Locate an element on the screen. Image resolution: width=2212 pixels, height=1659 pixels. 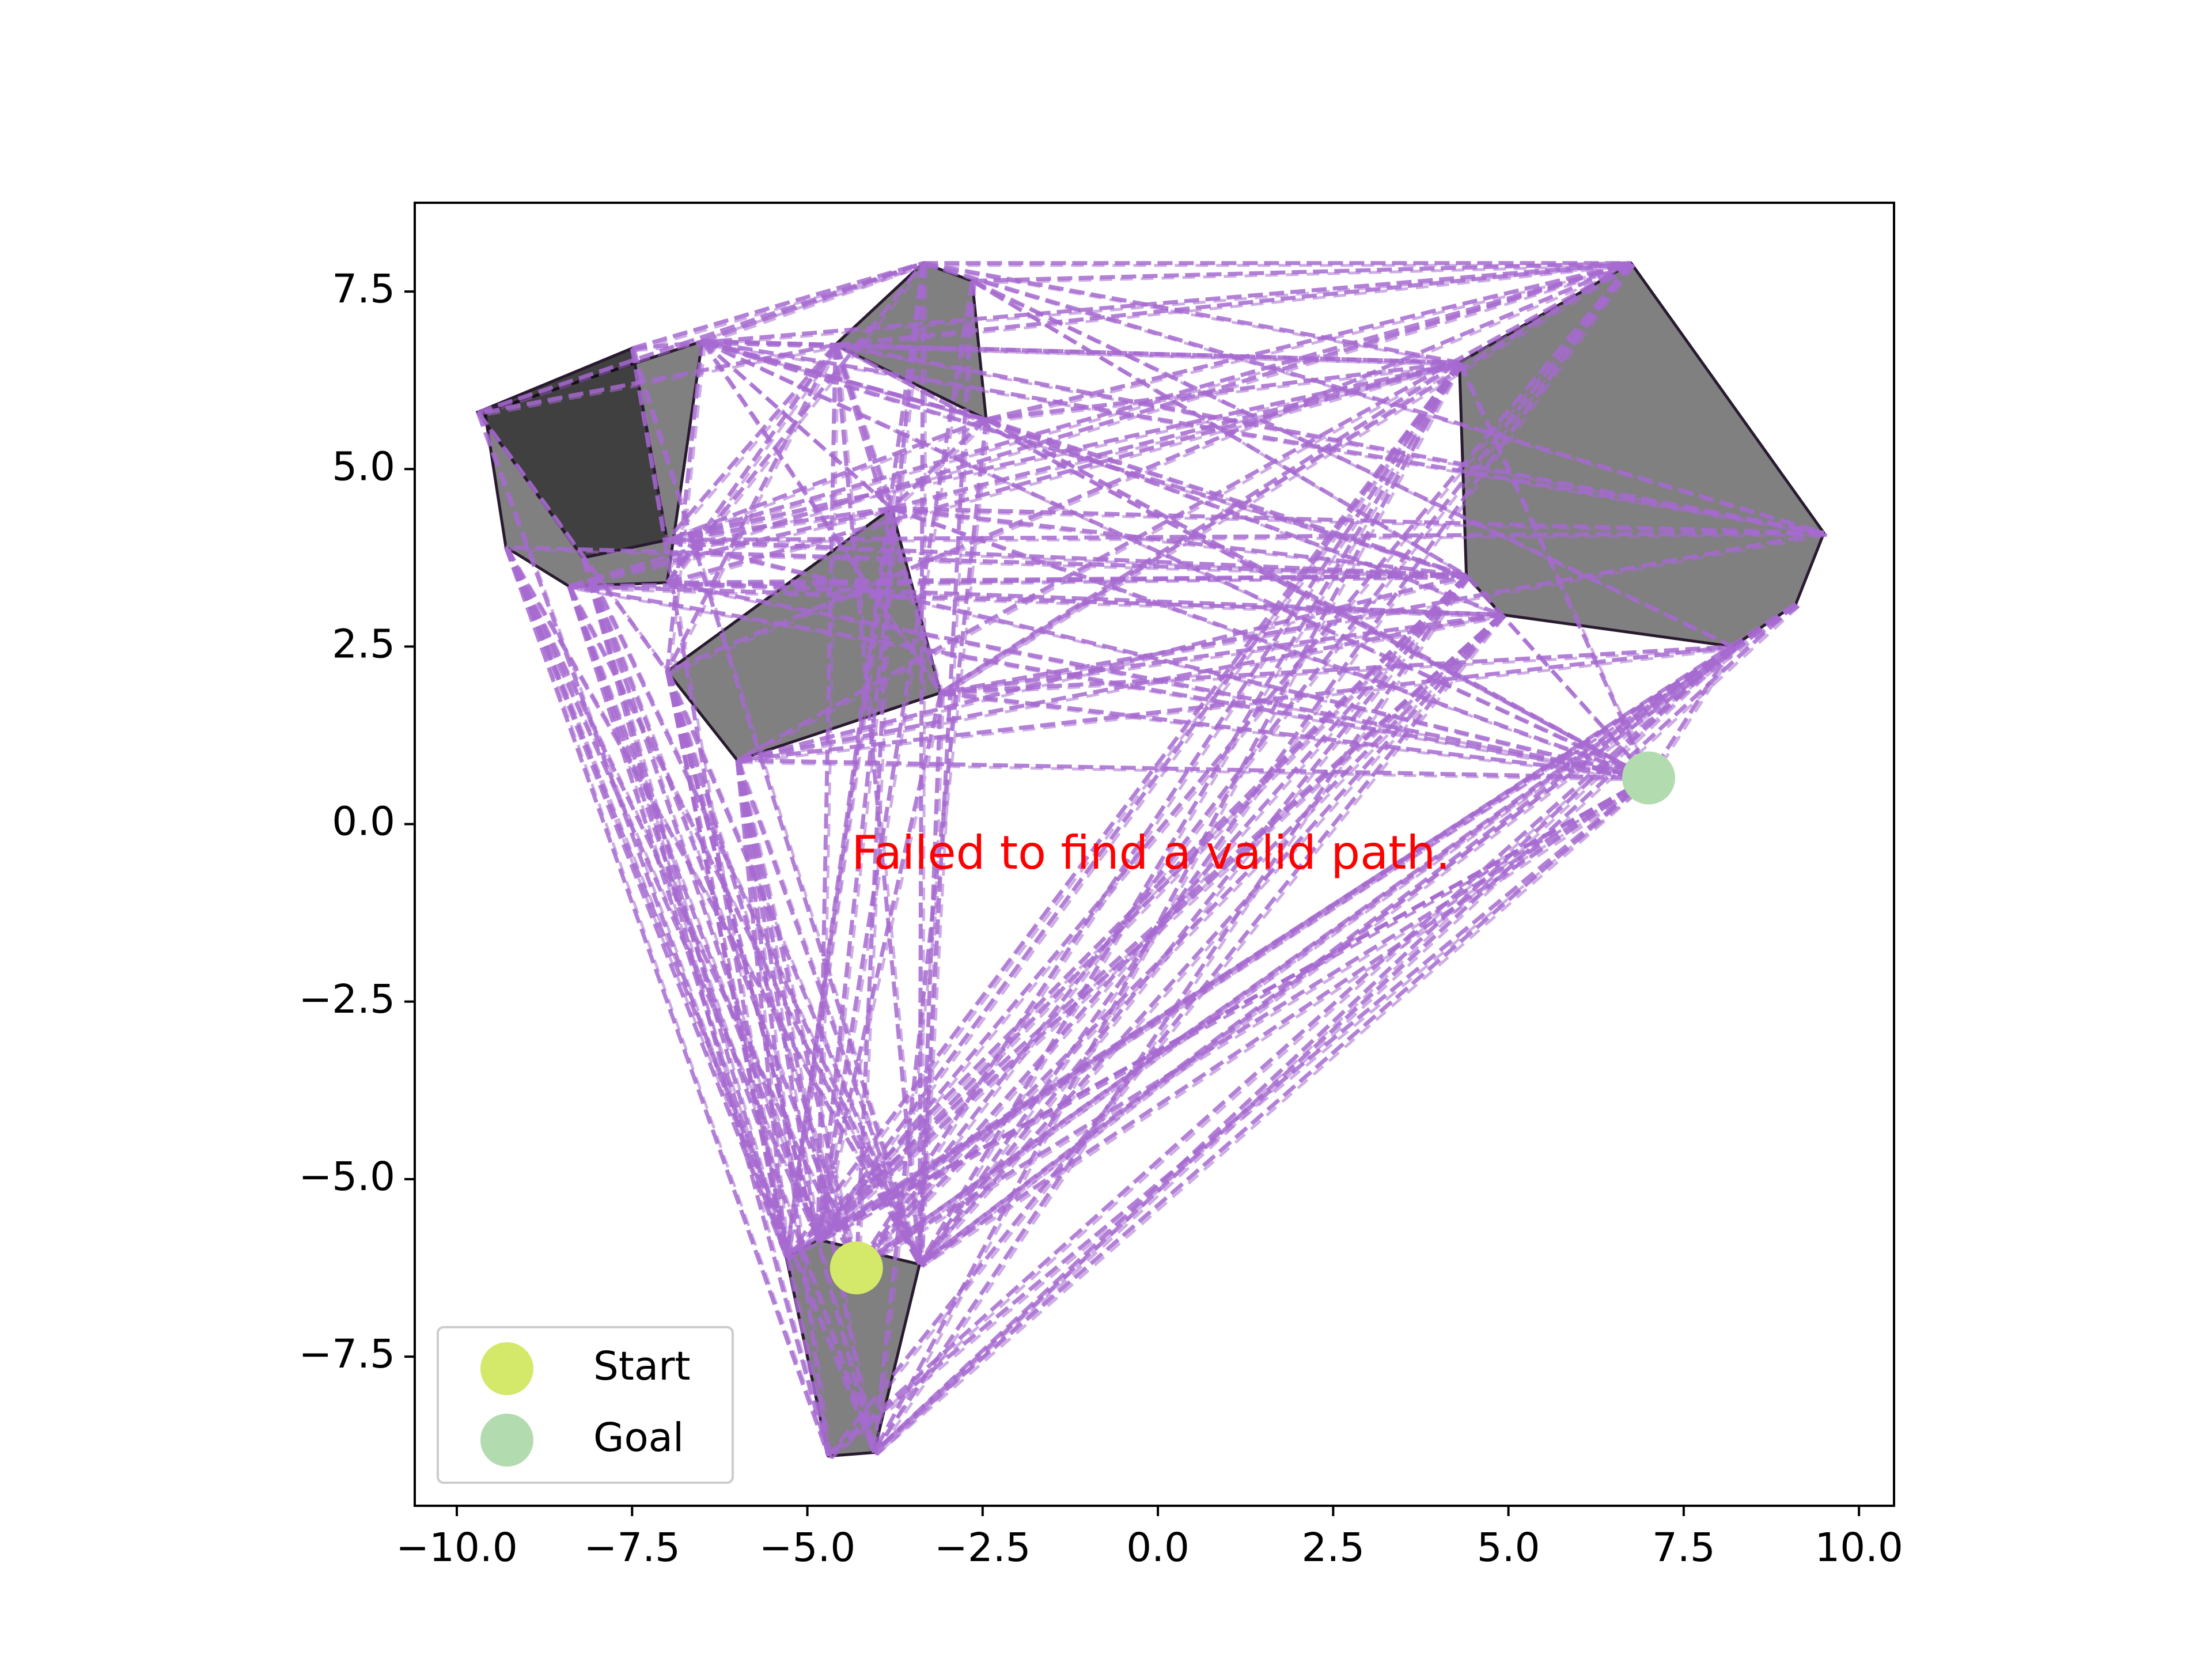
visibility-edge-148-shadow is located at coordinates (829, 794).